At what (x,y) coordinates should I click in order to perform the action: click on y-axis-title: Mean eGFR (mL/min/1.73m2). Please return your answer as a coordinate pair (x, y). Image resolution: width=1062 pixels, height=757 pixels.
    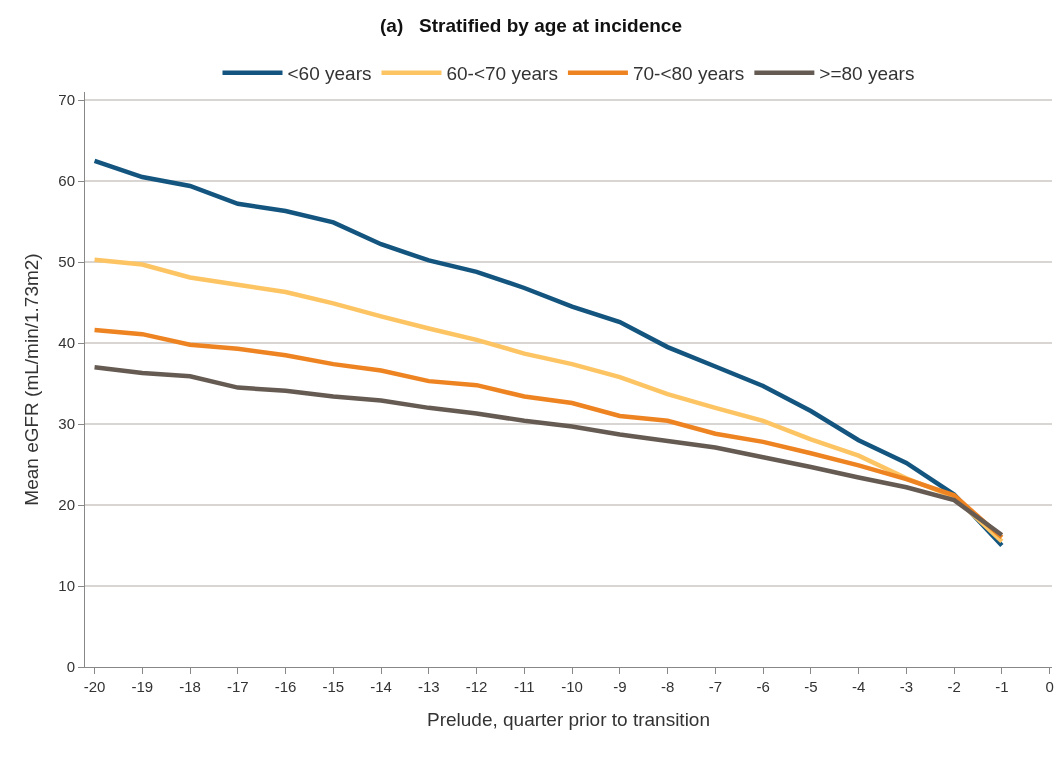
    Looking at the image, I should click on (32, 379).